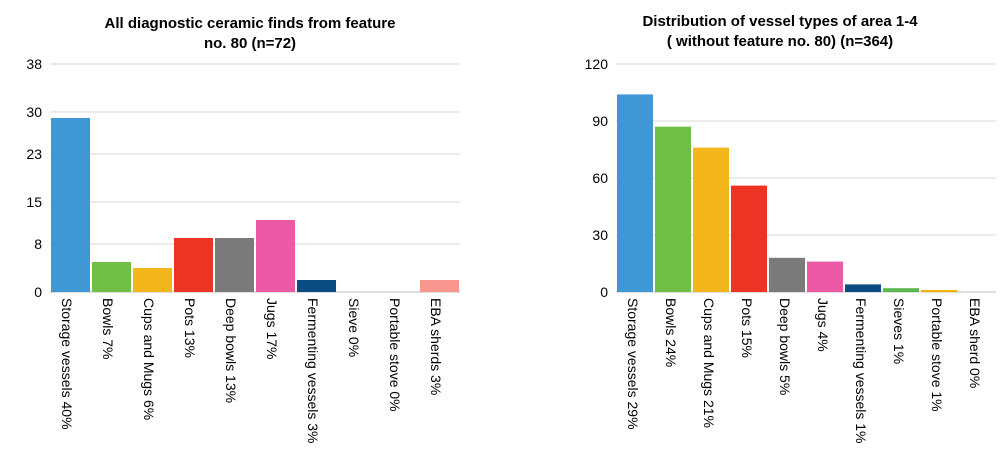 The image size is (1004, 466). Describe the element at coordinates (354, 327) in the screenshot. I see `x-tick-label: Sieve 0%` at that location.